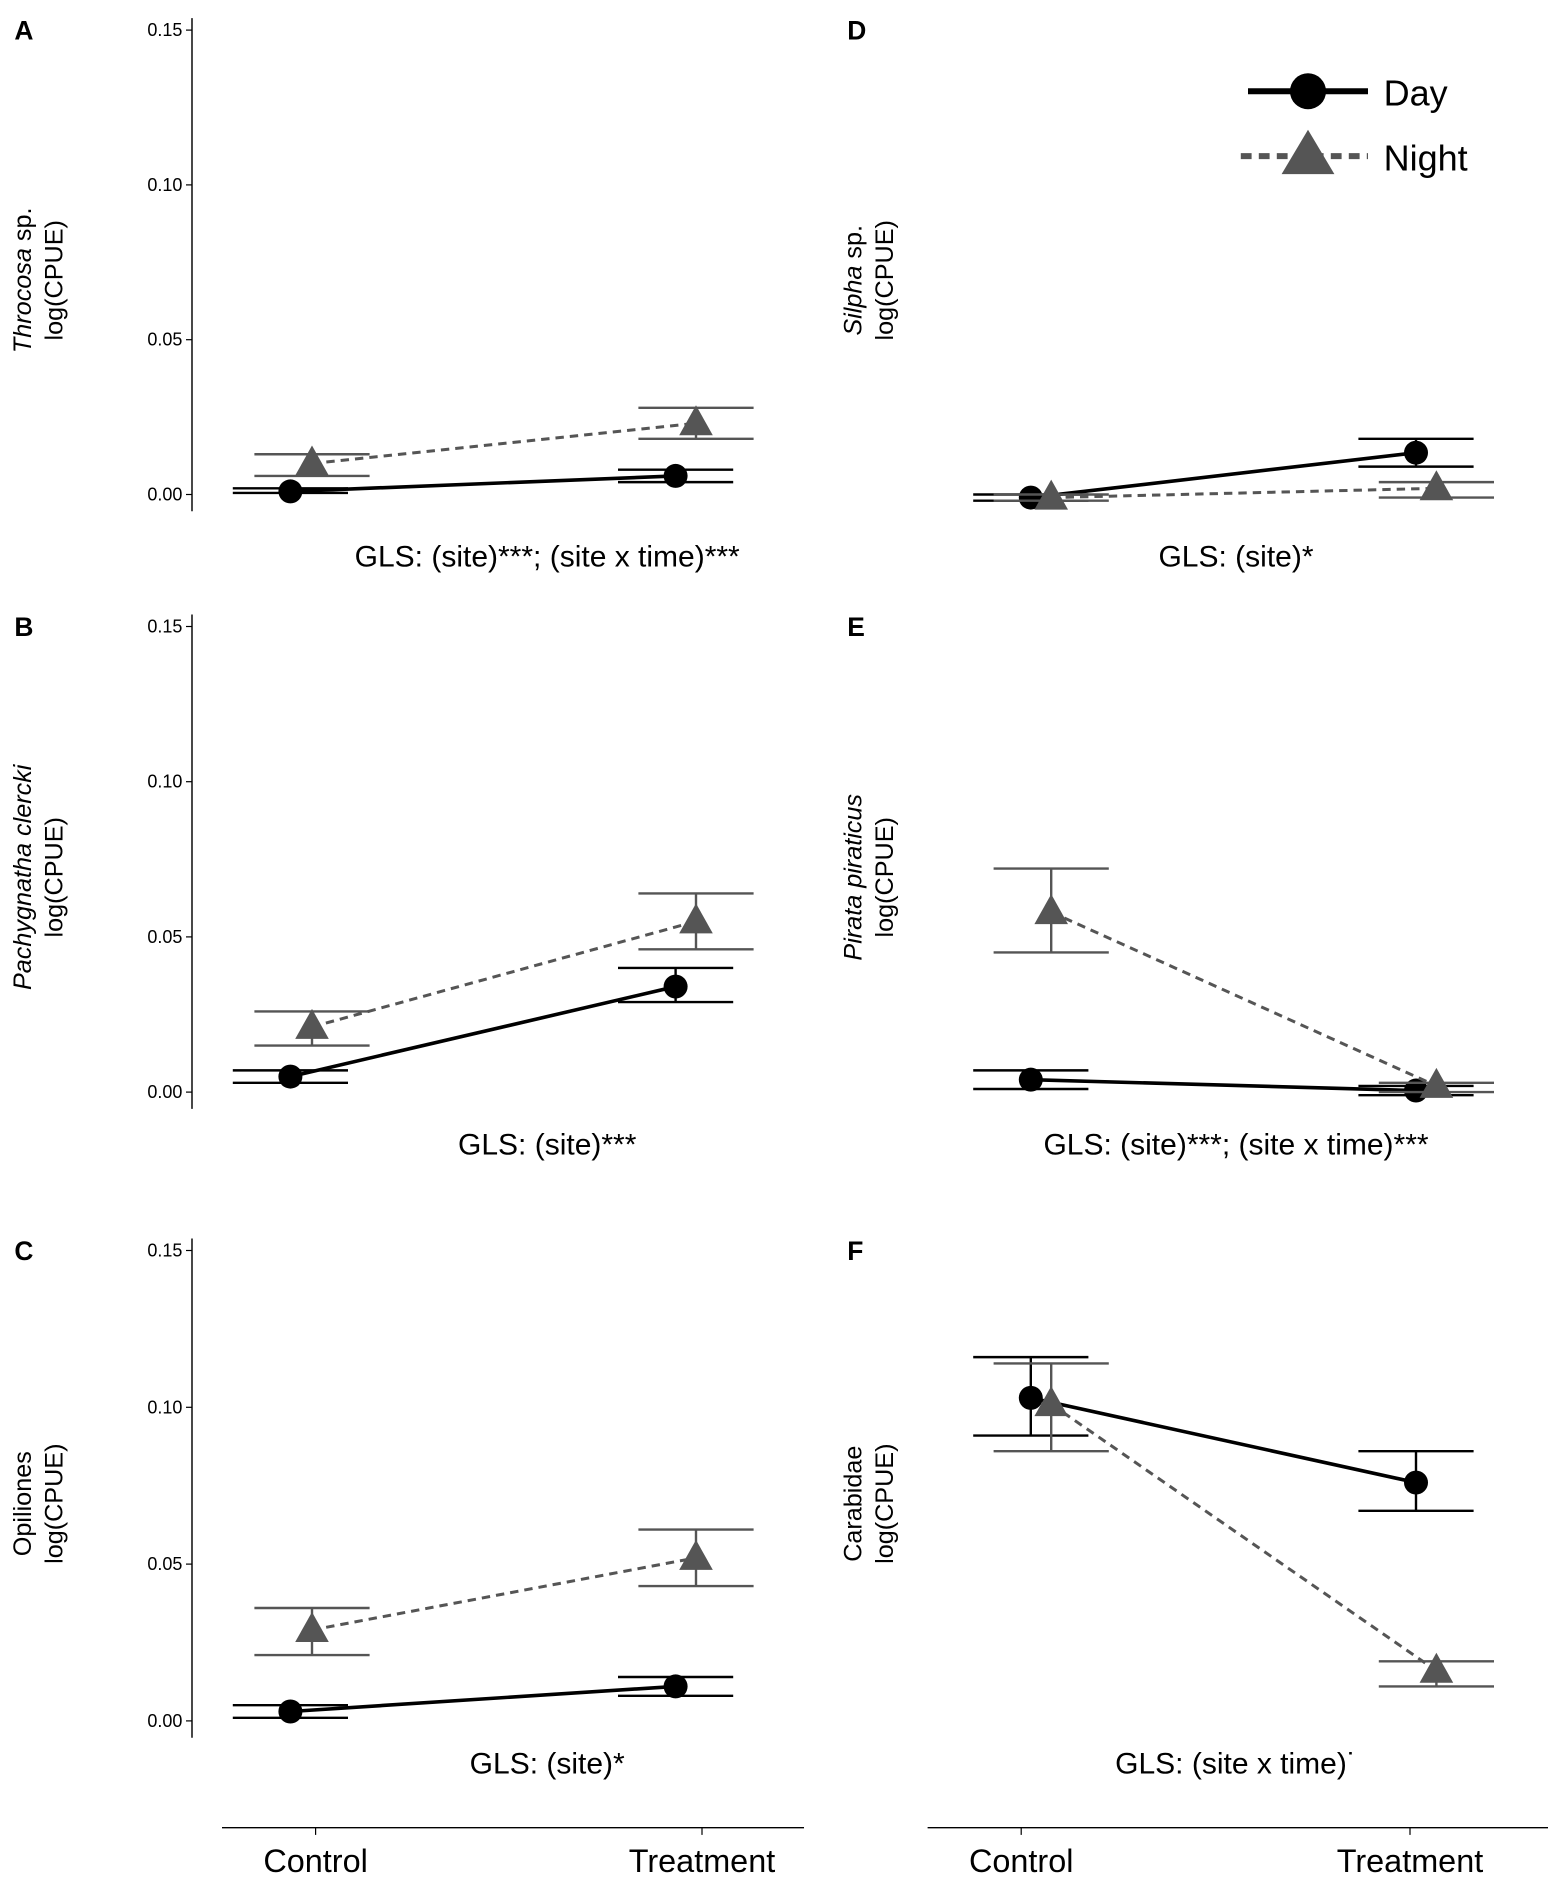 Image resolution: width=1548 pixels, height=1883 pixels. Describe the element at coordinates (855, 1251) in the screenshot. I see `panel-letter: F` at that location.